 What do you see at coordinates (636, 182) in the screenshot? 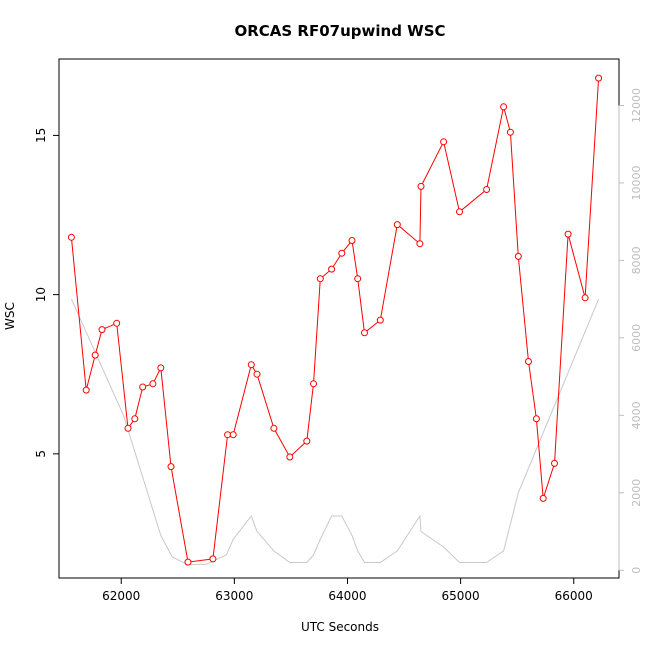
I see `y2-tick-label: 10000` at bounding box center [636, 182].